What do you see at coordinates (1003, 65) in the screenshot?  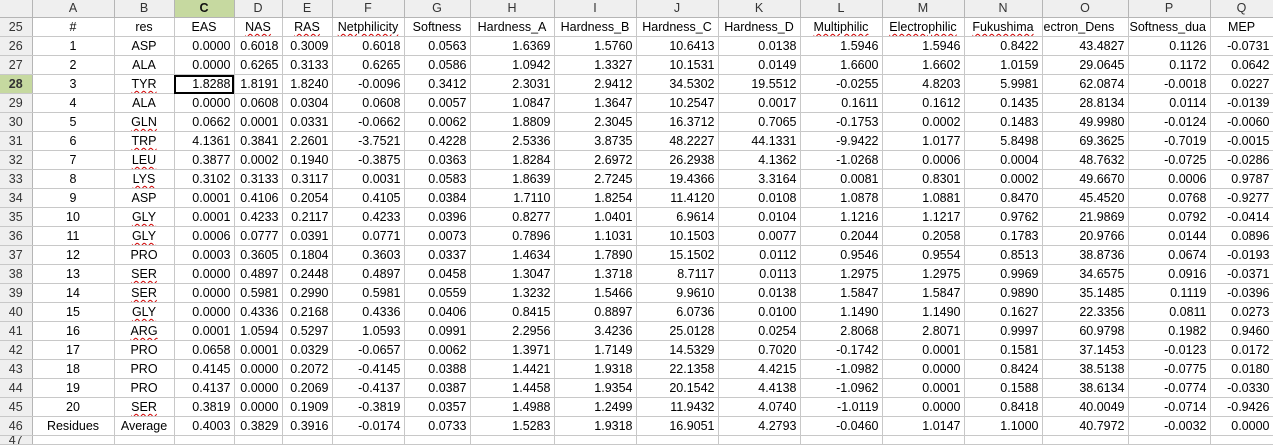 I see `cell-n27: 1.0159` at bounding box center [1003, 65].